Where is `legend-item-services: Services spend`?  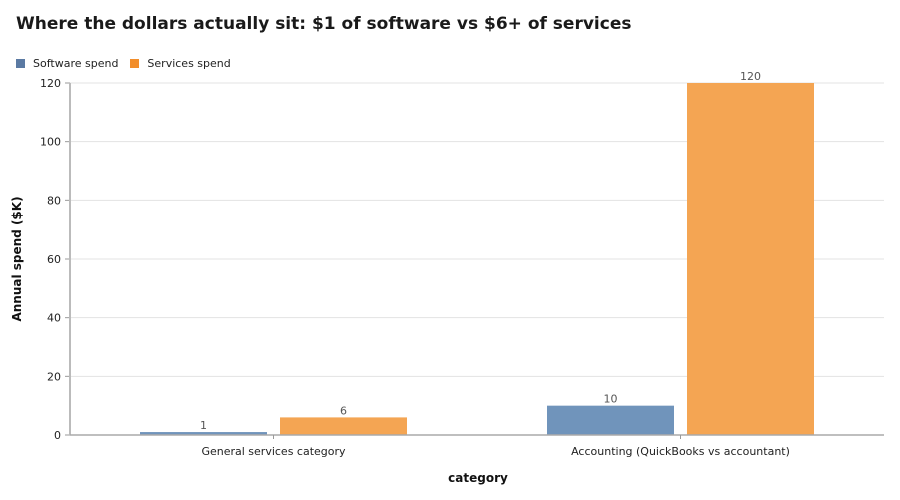 legend-item-services: Services spend is located at coordinates (180, 63).